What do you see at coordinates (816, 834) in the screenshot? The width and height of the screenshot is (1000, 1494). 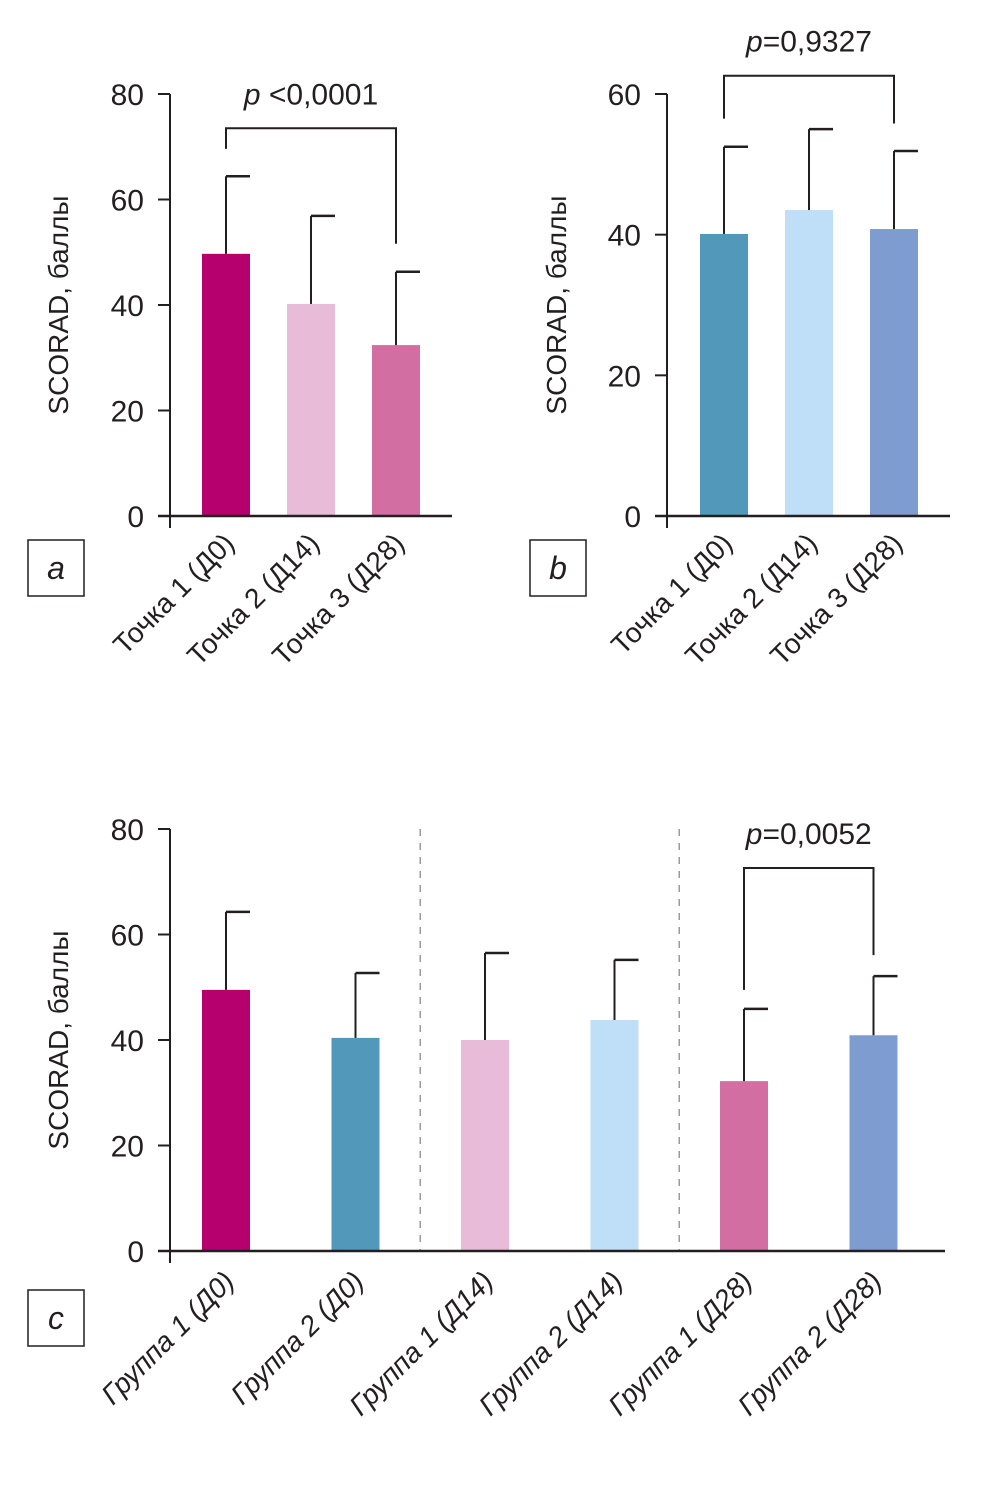 I see `p-value: =0,0052` at bounding box center [816, 834].